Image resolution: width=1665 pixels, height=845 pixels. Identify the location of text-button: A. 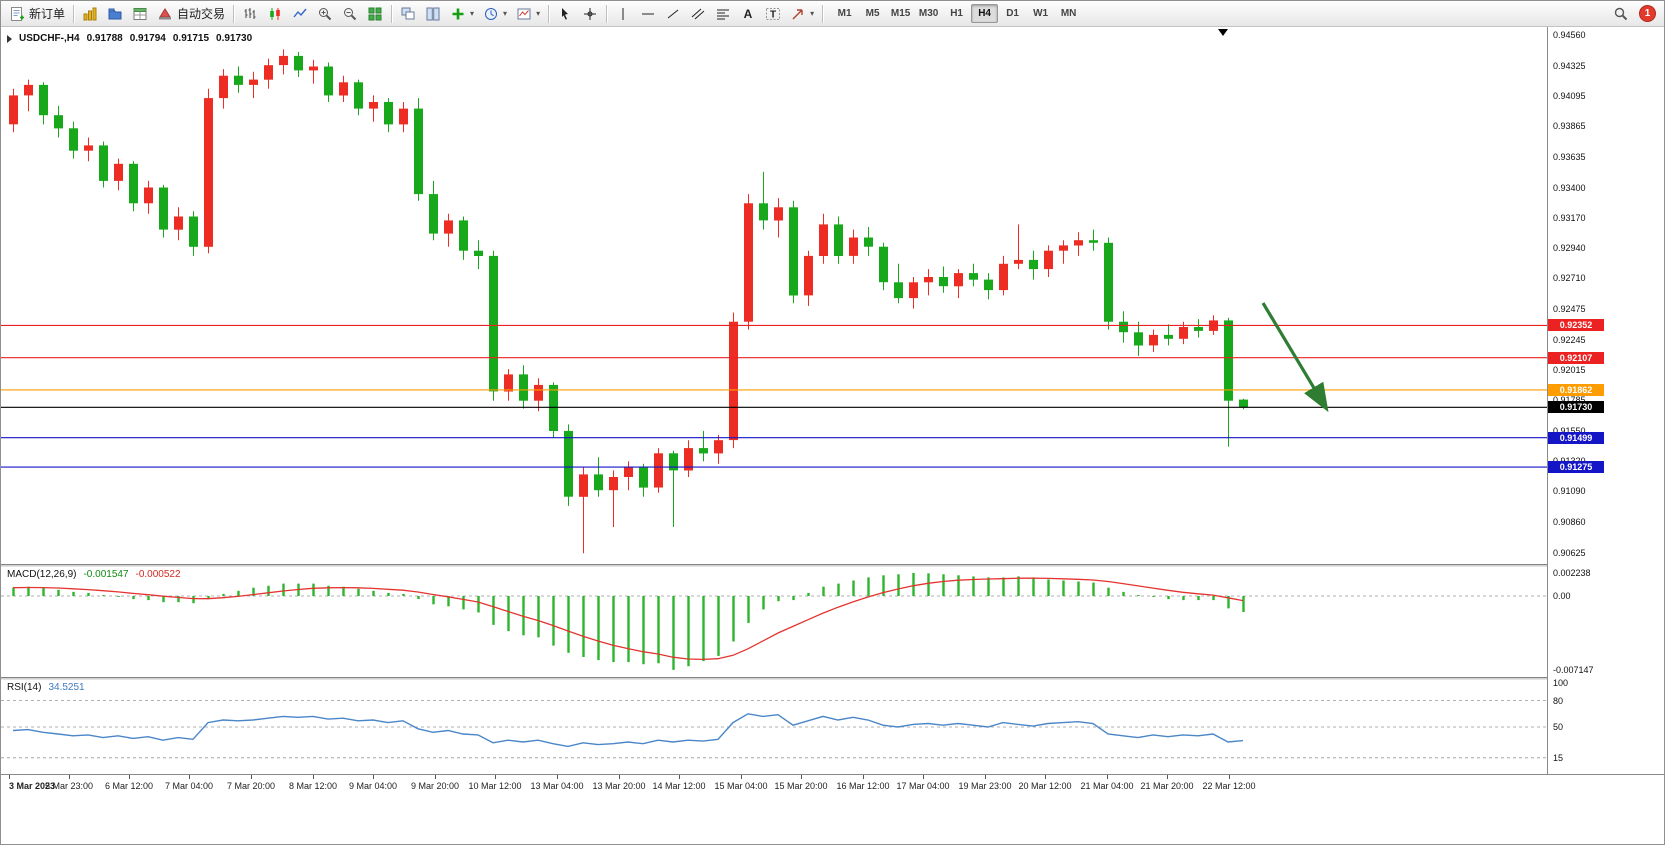
(748, 14).